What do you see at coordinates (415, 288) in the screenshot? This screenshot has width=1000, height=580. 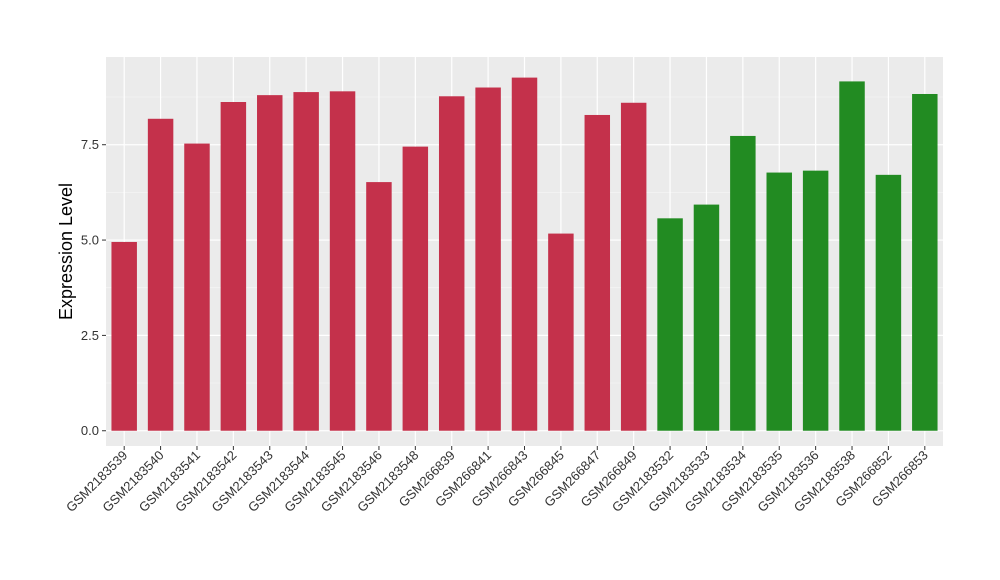 I see `bar-GSM2183548` at bounding box center [415, 288].